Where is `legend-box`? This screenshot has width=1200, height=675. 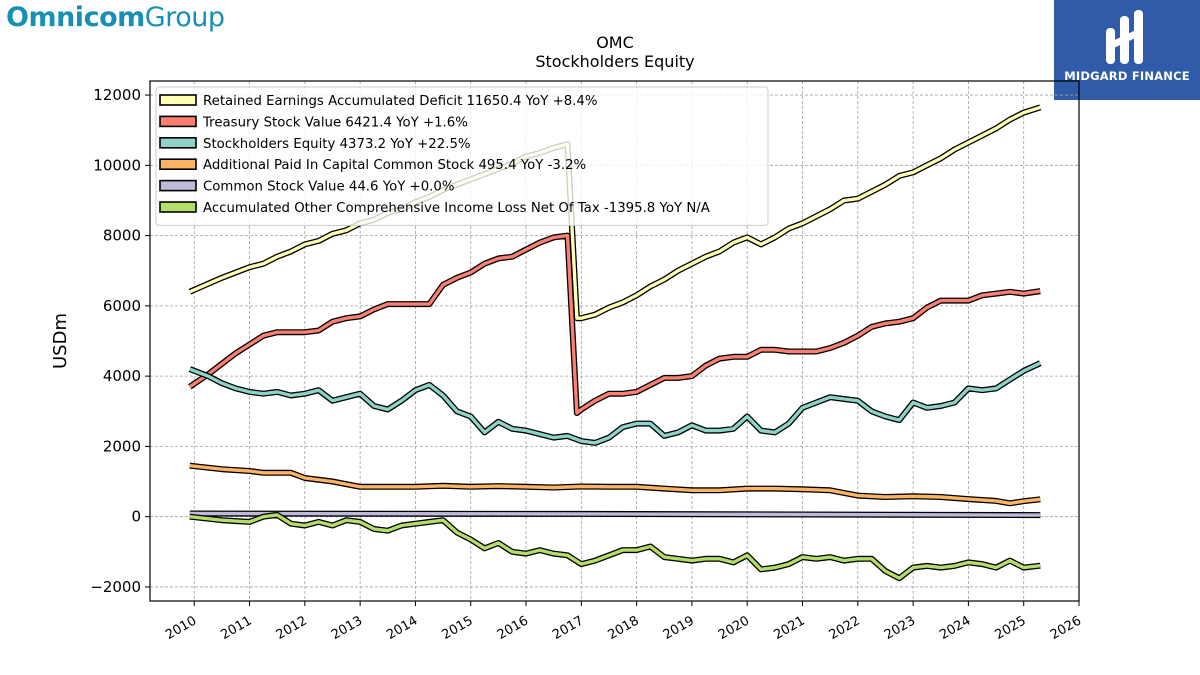 legend-box is located at coordinates (462, 156).